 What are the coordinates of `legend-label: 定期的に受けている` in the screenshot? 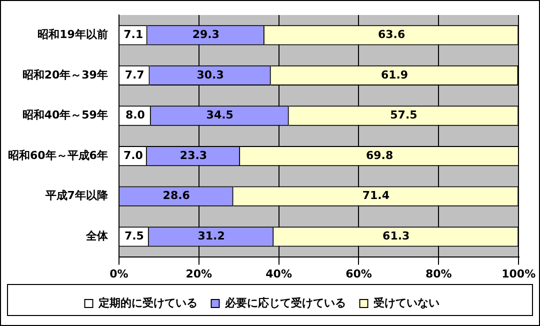 It's located at (147, 303).